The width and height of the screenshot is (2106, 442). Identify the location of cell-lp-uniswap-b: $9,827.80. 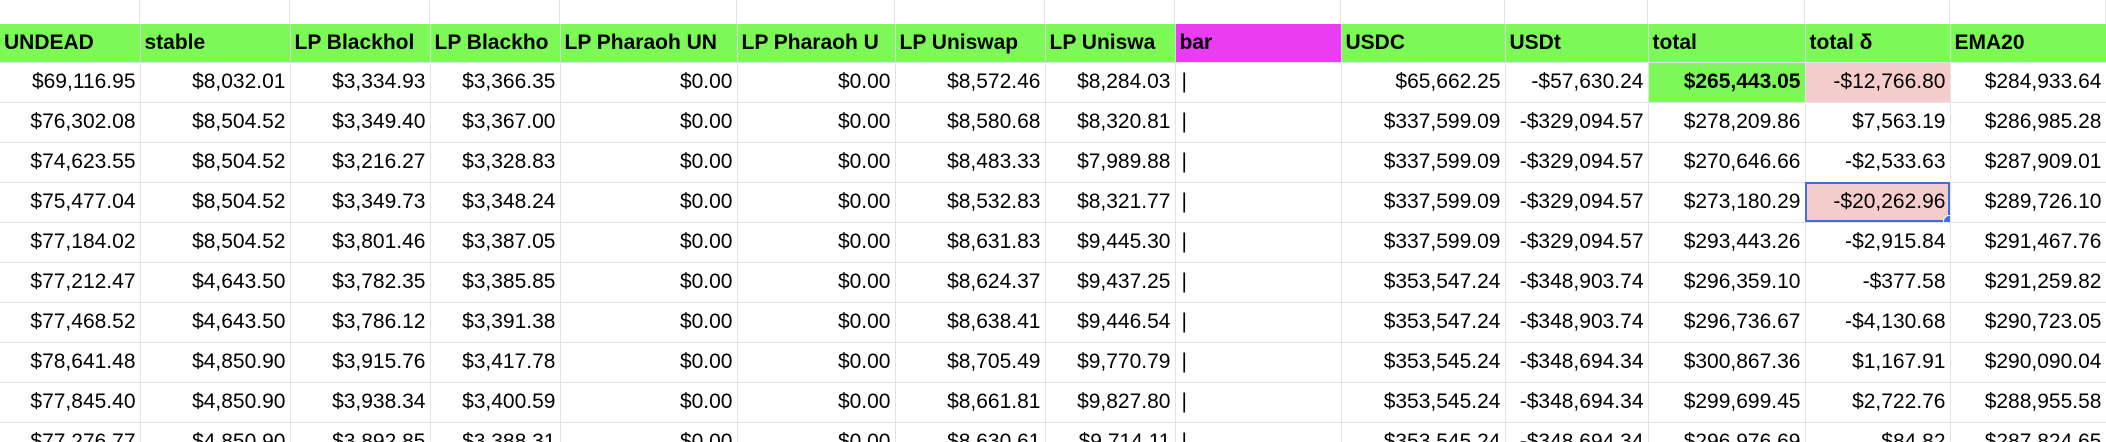
(1110, 402).